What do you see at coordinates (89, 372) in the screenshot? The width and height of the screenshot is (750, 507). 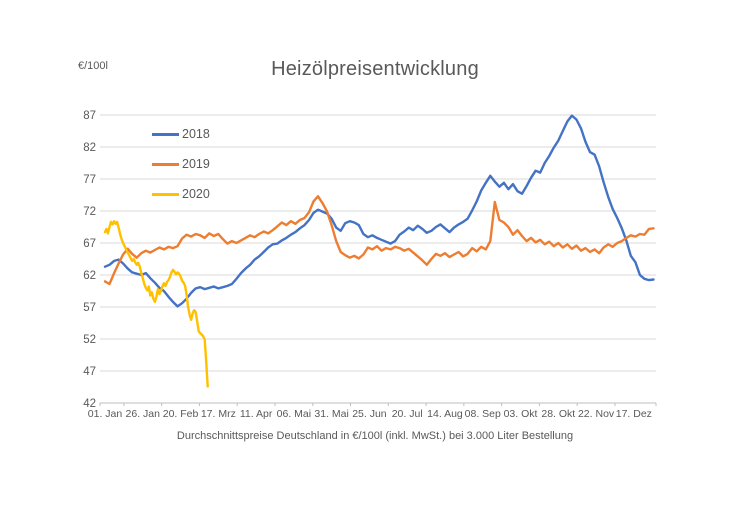 I see `y-tick-label: 47` at bounding box center [89, 372].